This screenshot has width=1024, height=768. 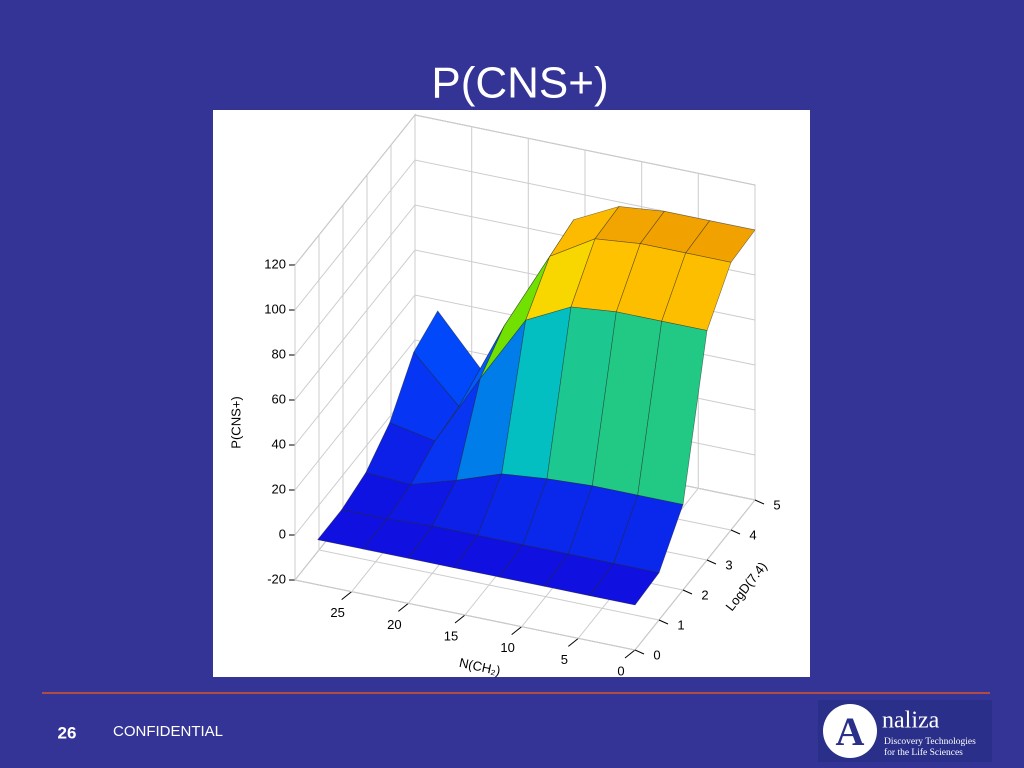 What do you see at coordinates (282, 533) in the screenshot?
I see `z-tick-label: 0` at bounding box center [282, 533].